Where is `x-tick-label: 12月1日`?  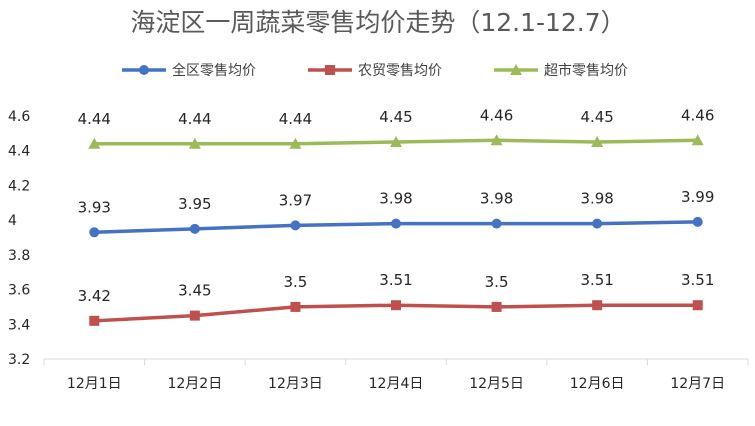 x-tick-label: 12月1日 is located at coordinates (94, 384).